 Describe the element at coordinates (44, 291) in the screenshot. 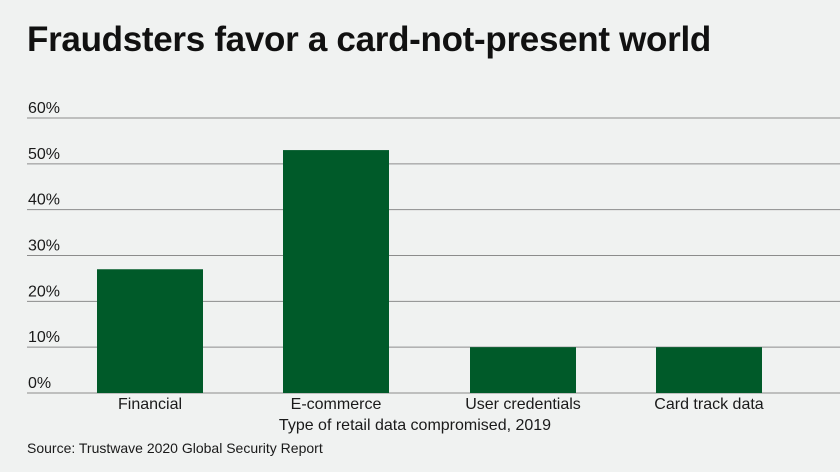

I see `y-tick-label: 20%` at that location.